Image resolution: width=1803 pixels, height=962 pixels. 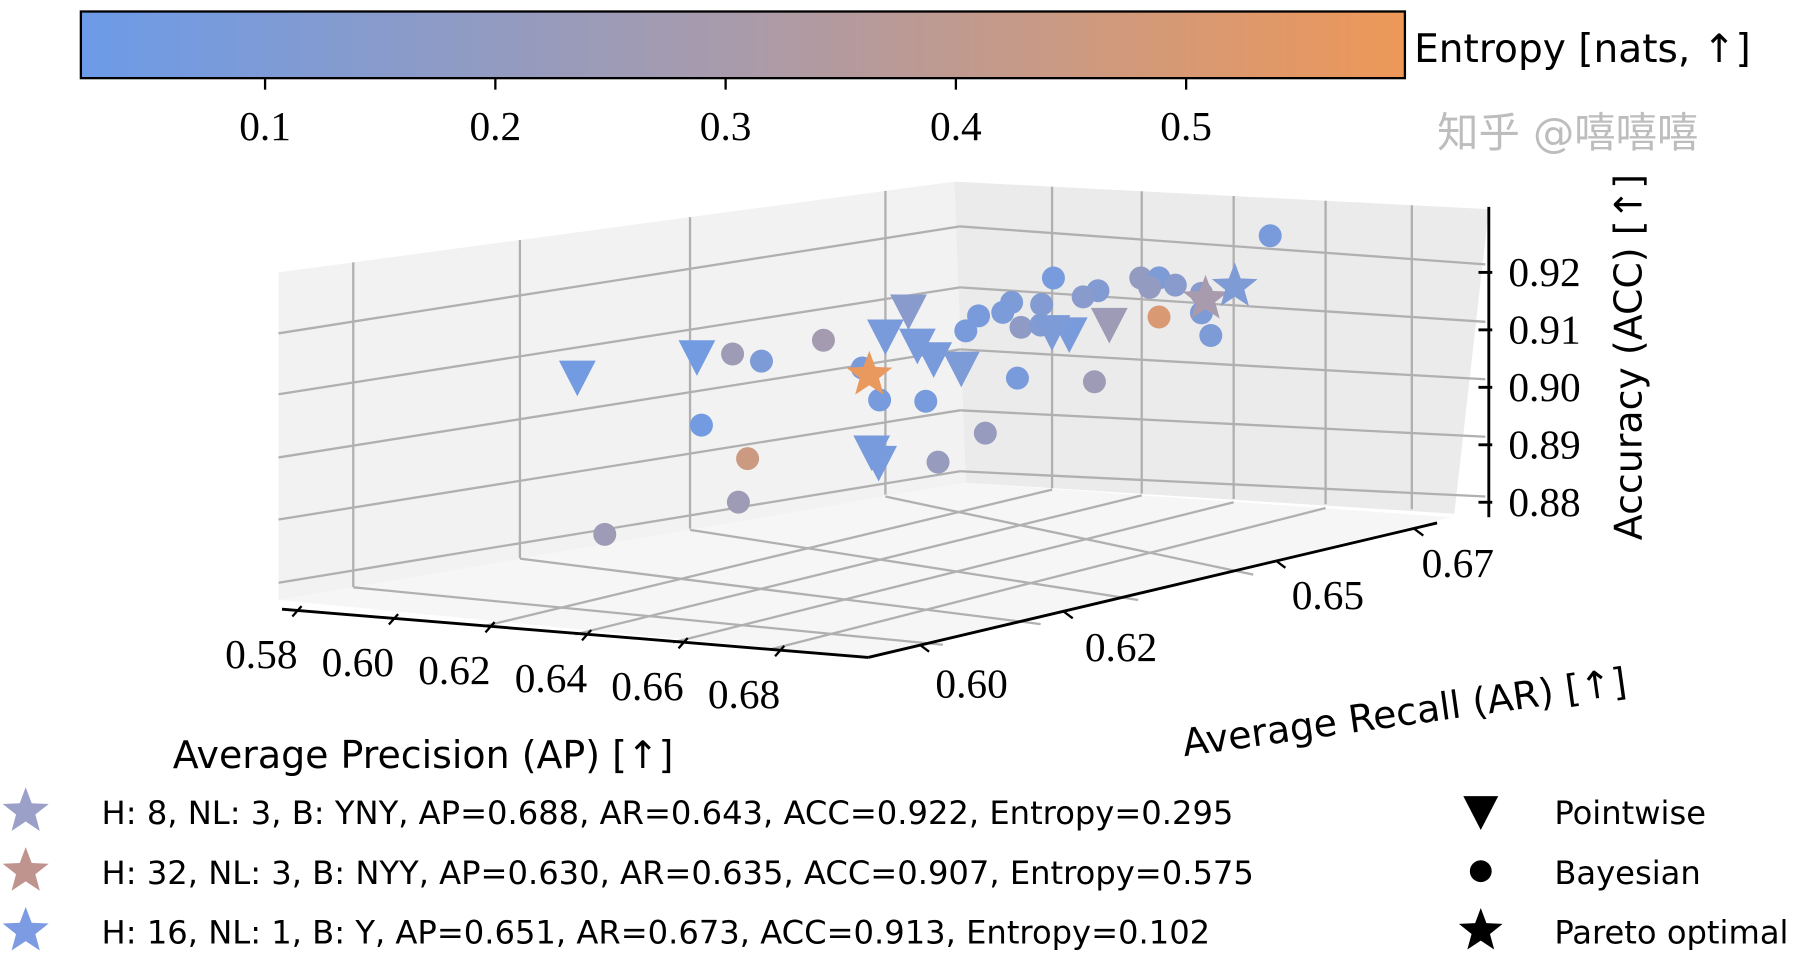 What do you see at coordinates (1544, 387) in the screenshot?
I see `acc-tick-label: 0.90` at bounding box center [1544, 387].